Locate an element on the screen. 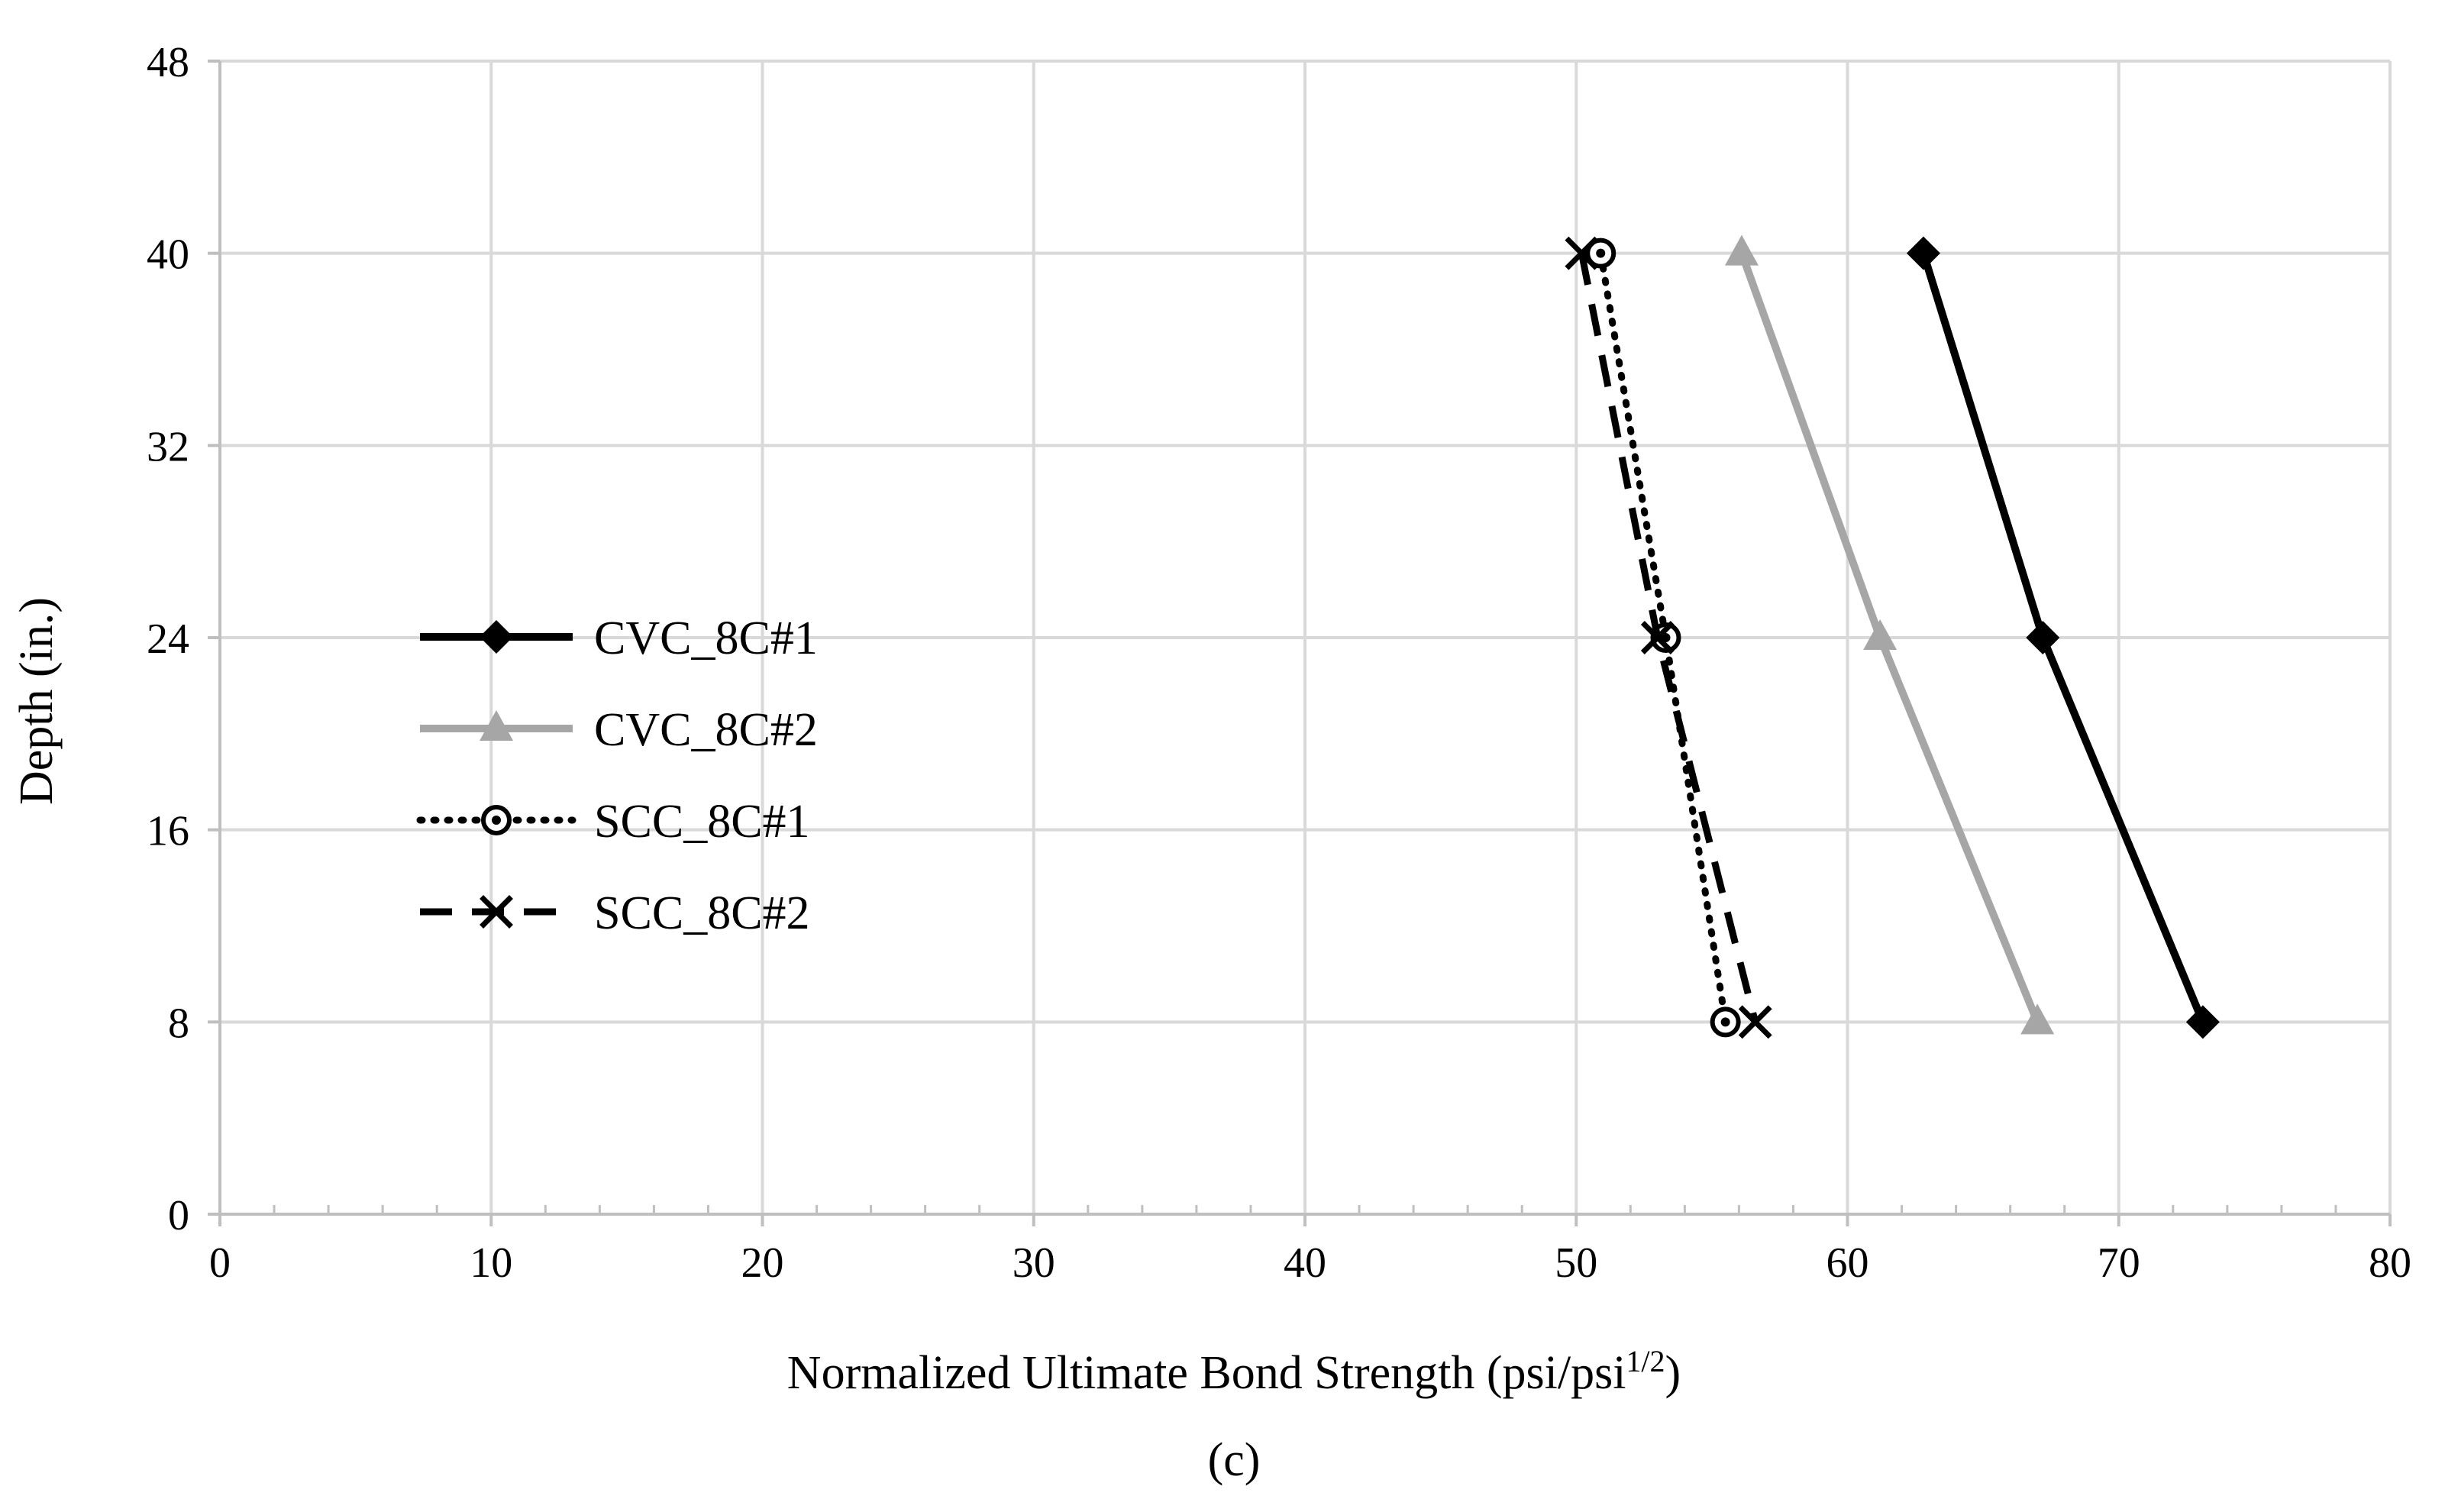 The width and height of the screenshot is (2445, 1512). y-axis-title: Depth (in.) is located at coordinates (37, 701).